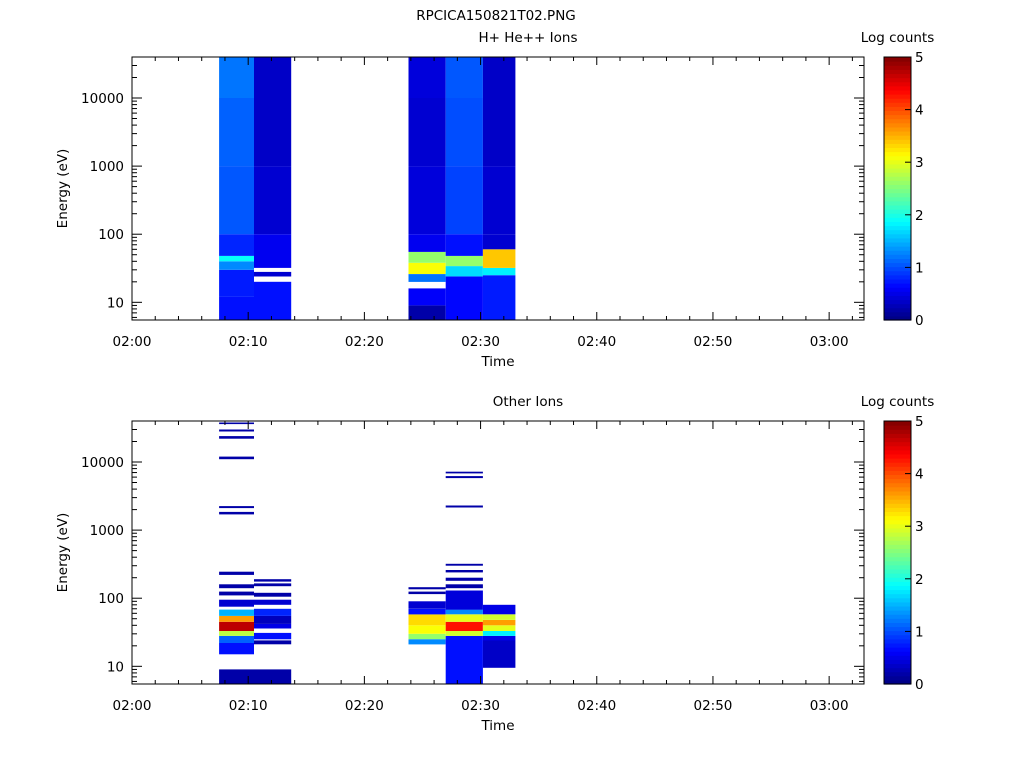 The height and width of the screenshot is (772, 1024). I want to click on panel-title: Other Ions, so click(528, 402).